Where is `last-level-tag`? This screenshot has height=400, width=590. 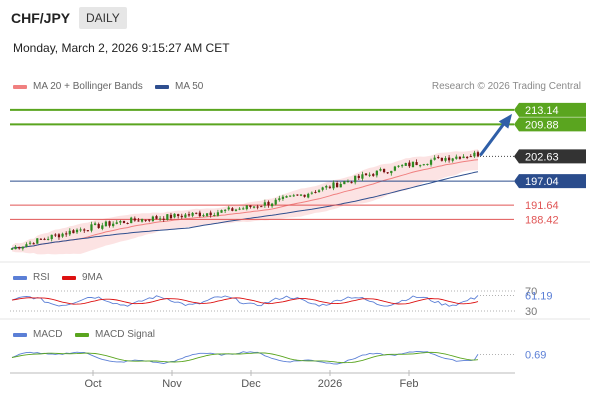 last-level-tag is located at coordinates (550, 156).